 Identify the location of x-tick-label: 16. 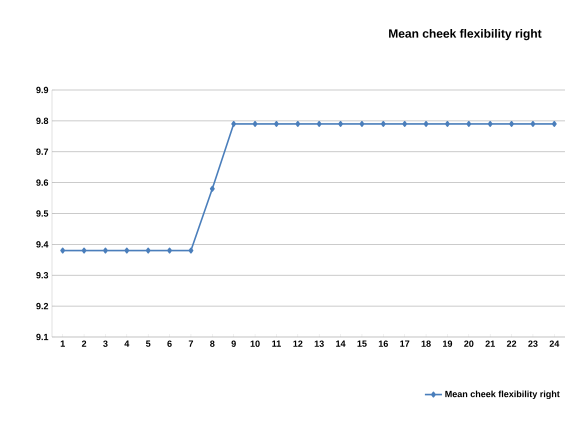
(383, 343).